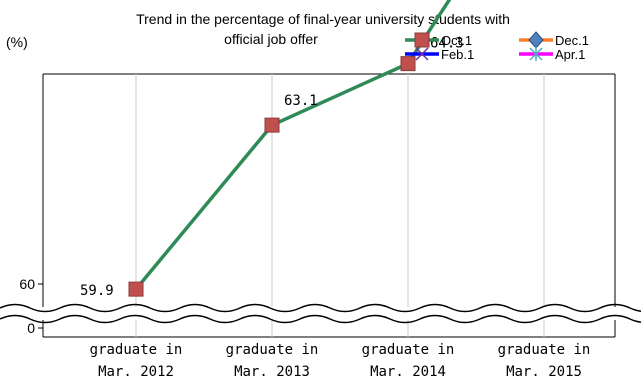  I want to click on axis-break-upper-wave, so click(320, 308).